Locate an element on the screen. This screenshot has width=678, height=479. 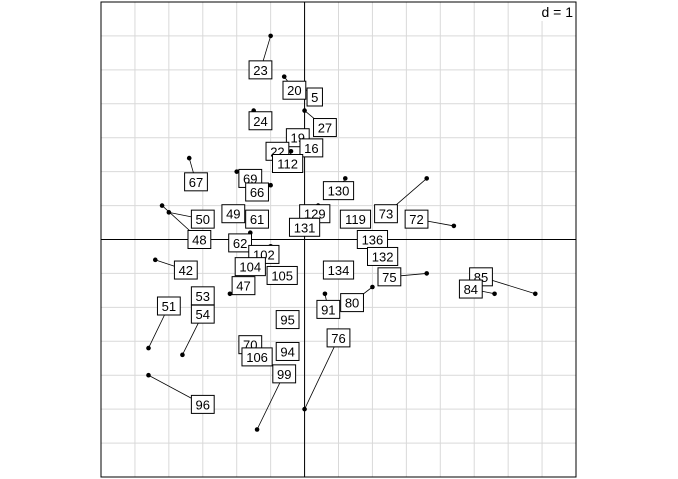
label-24: 24 is located at coordinates (260, 121).